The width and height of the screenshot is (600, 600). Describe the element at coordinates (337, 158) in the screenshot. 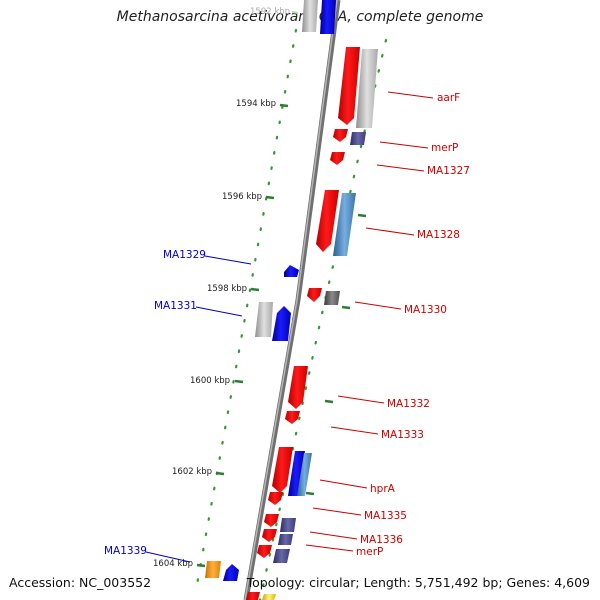

I see `gene-MA1327` at that location.